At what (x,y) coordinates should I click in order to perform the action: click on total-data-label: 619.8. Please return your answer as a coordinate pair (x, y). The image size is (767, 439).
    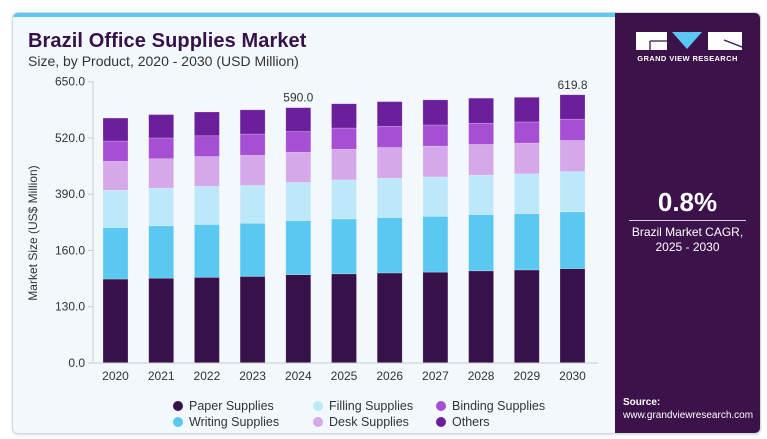
    Looking at the image, I should click on (572, 85).